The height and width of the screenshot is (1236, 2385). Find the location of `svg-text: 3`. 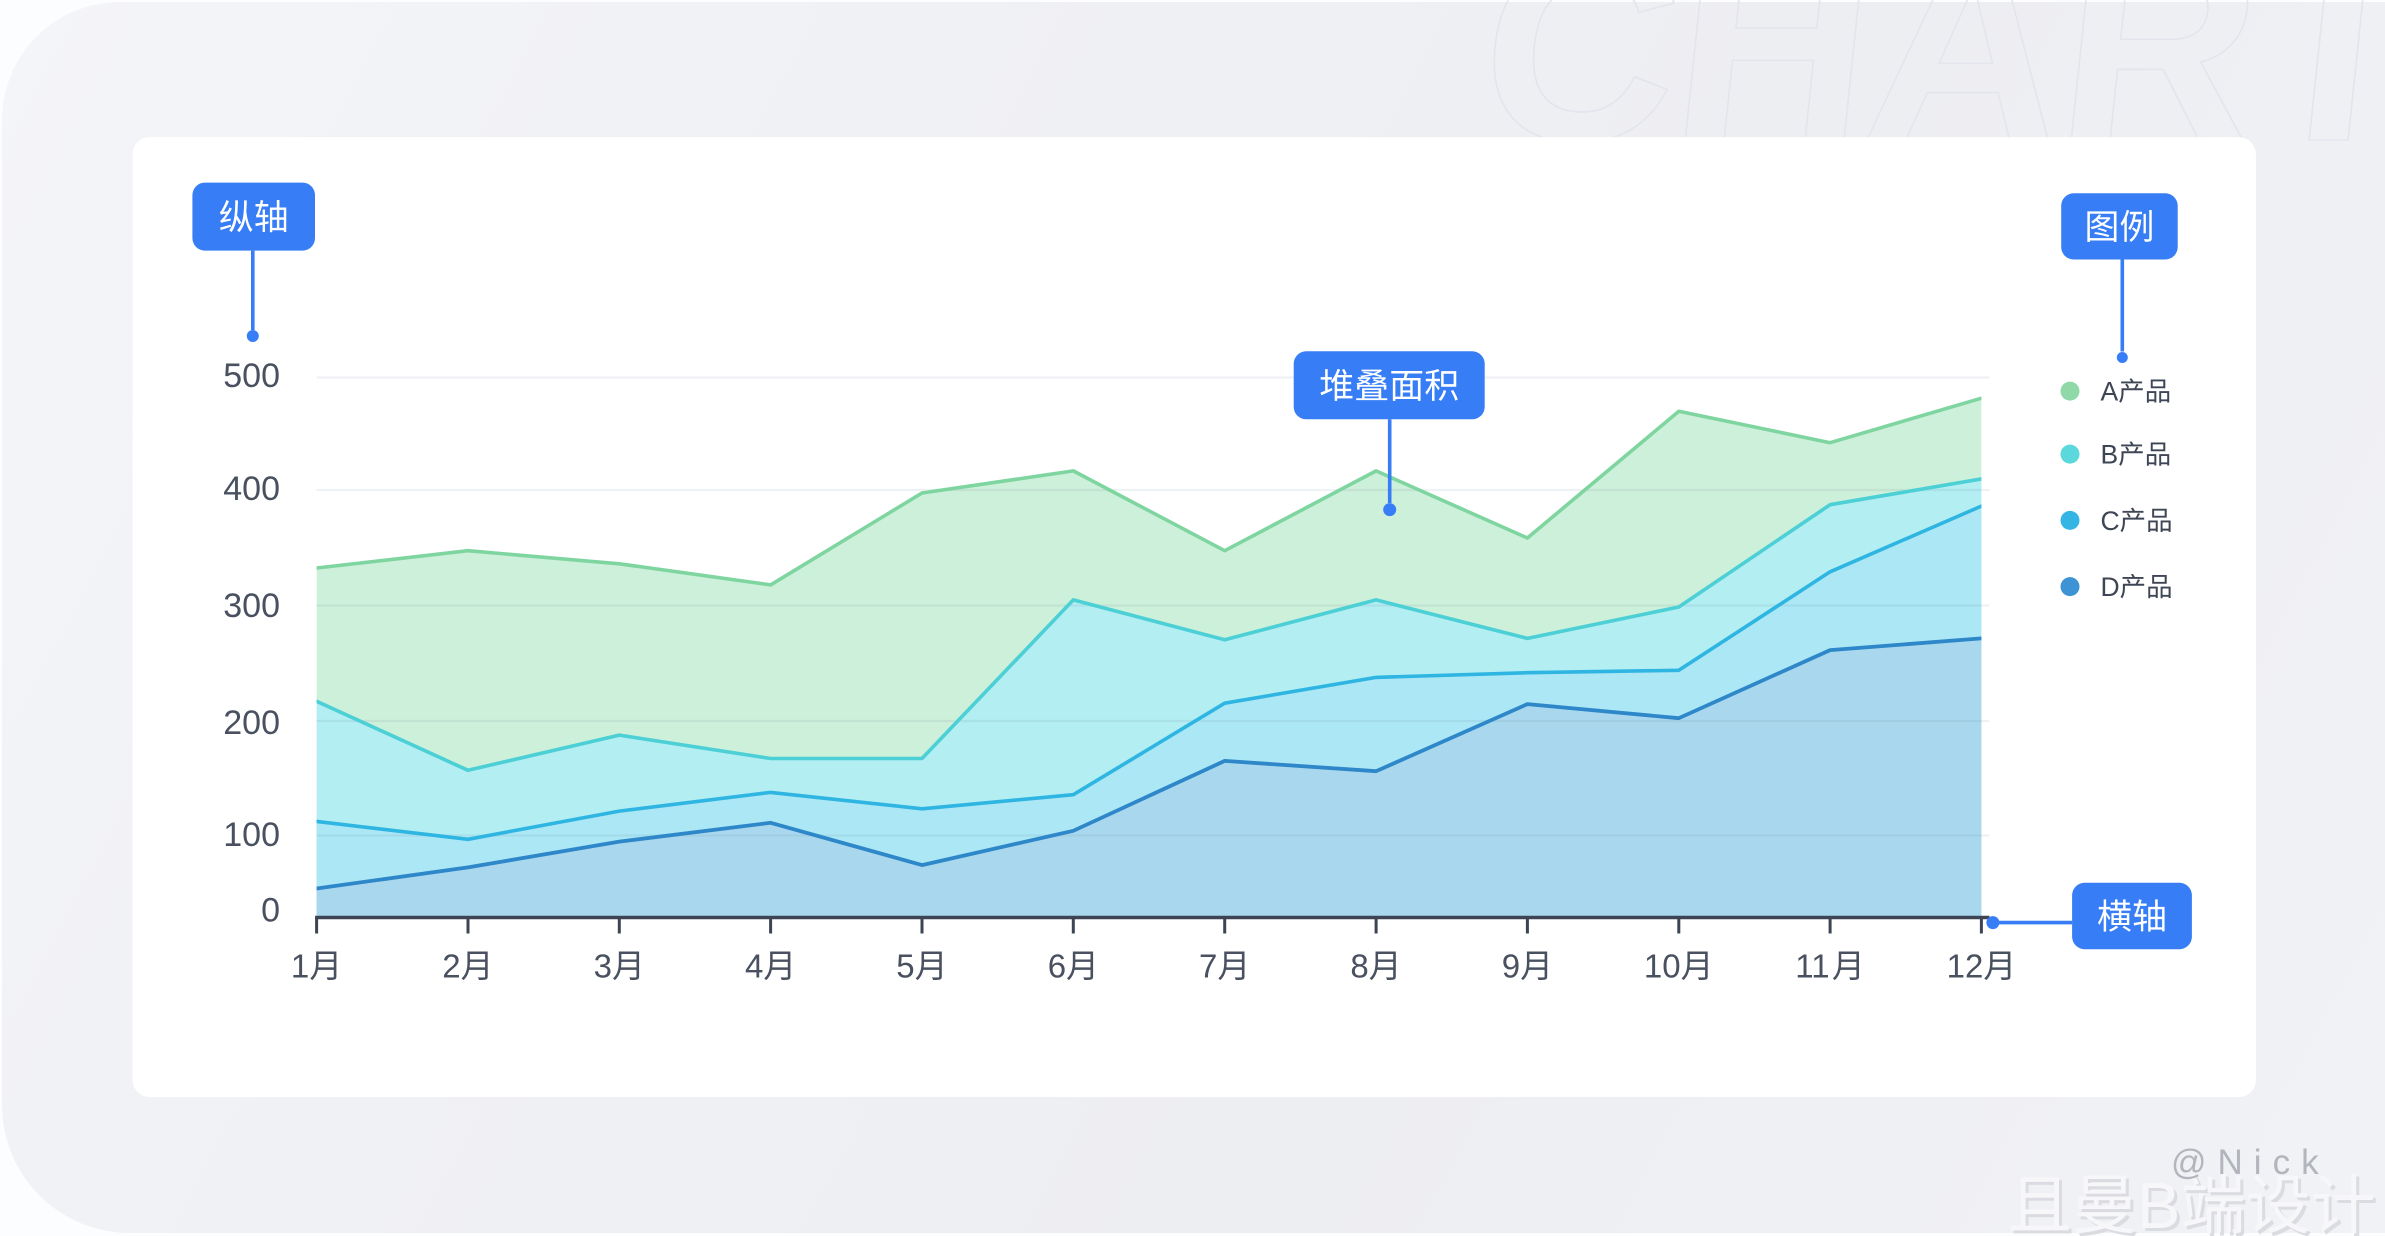

svg-text: 3 is located at coordinates (603, 966).